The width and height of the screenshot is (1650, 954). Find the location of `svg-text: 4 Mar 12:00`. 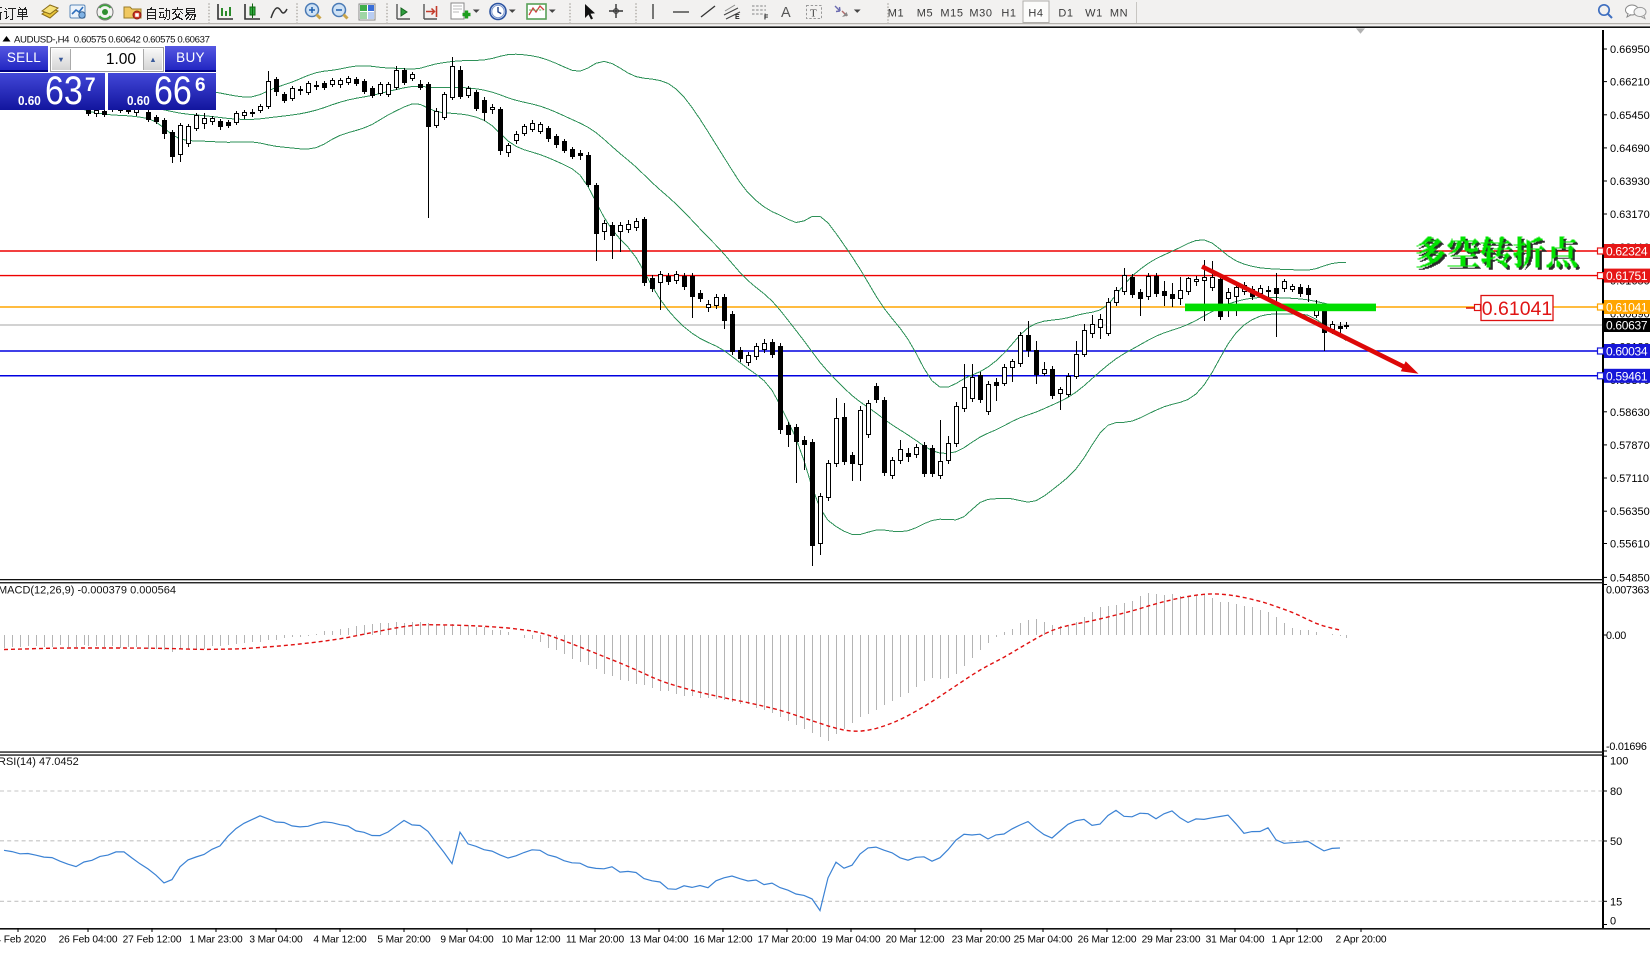

svg-text: 4 Mar 12:00 is located at coordinates (340, 940).